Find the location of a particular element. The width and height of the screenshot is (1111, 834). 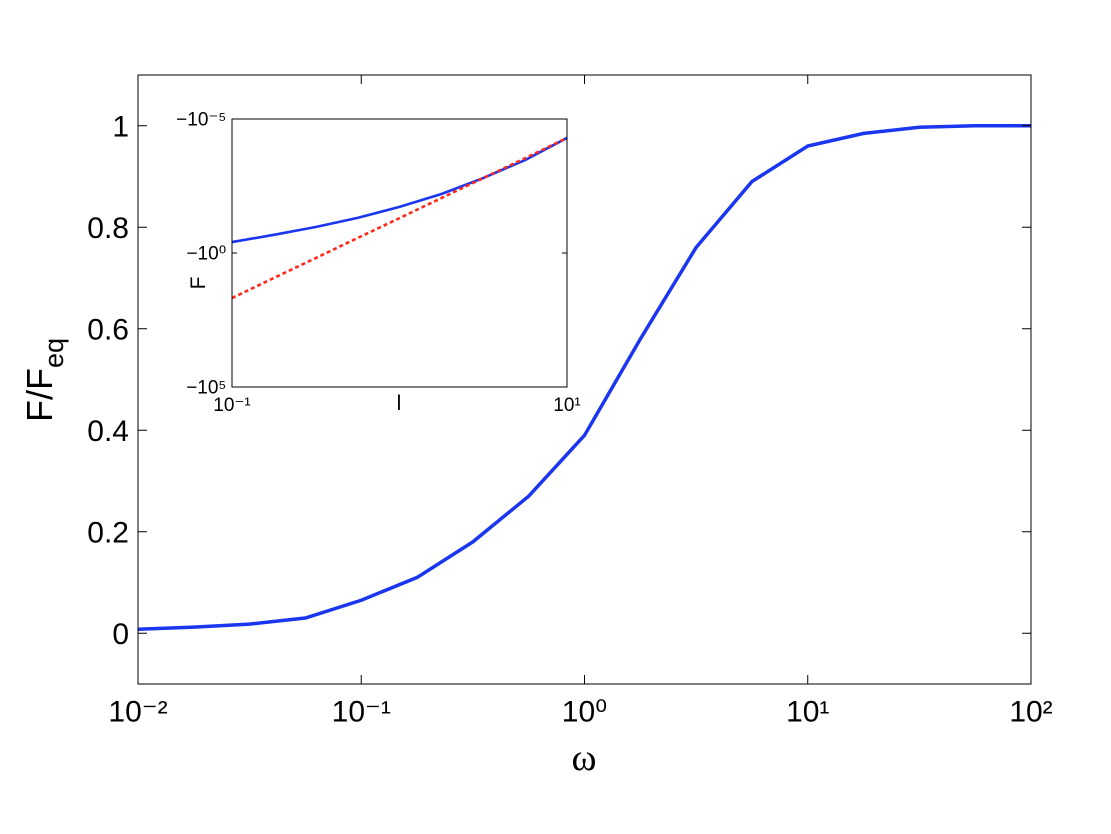

x-tick-label: 10⁻² is located at coordinates (137, 712).